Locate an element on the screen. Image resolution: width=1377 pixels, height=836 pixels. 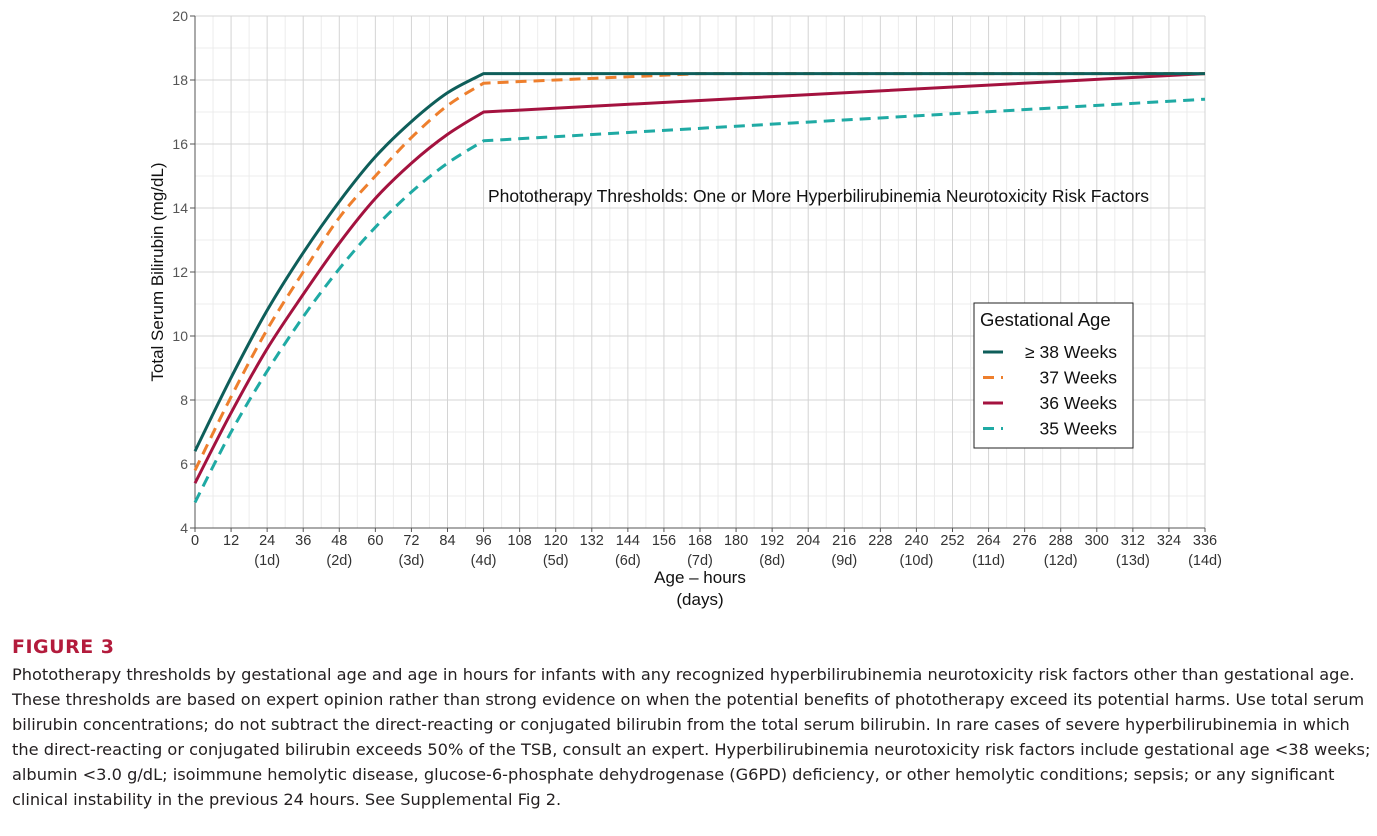
legend-label: 35 Weeks is located at coordinates (1079, 429).